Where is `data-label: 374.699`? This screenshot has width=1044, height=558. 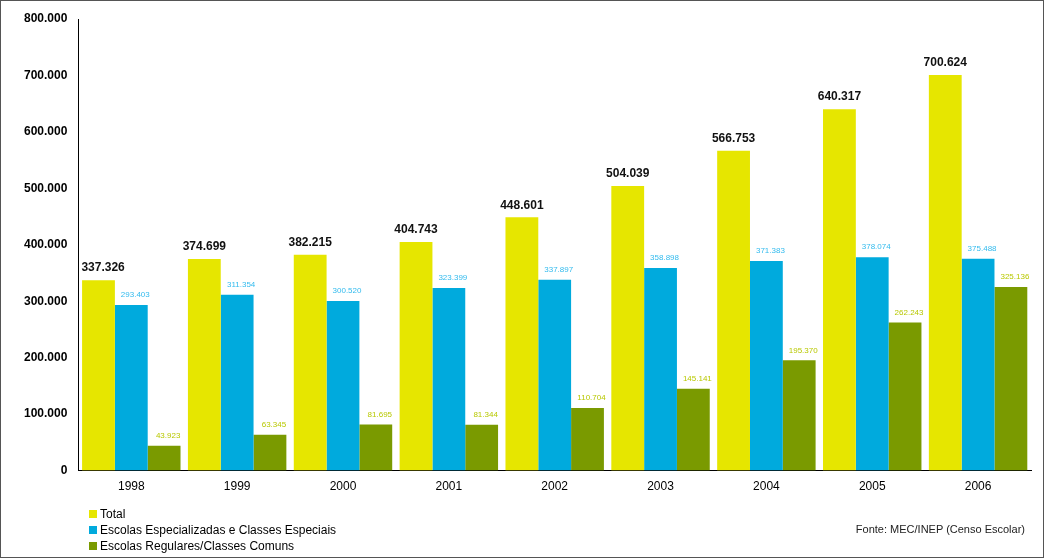
data-label: 374.699 is located at coordinates (204, 246).